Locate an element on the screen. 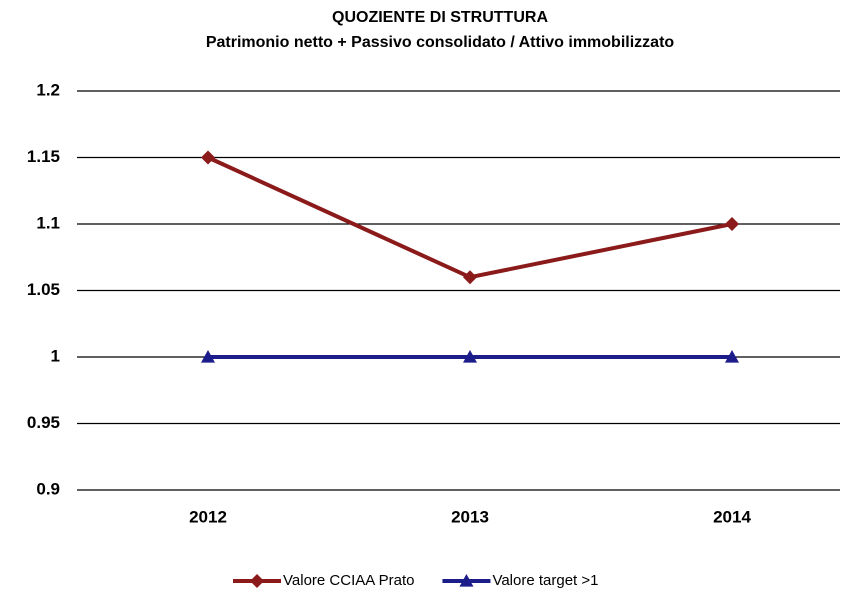 The width and height of the screenshot is (848, 598). y-tick-label: 0.95 is located at coordinates (43, 422).